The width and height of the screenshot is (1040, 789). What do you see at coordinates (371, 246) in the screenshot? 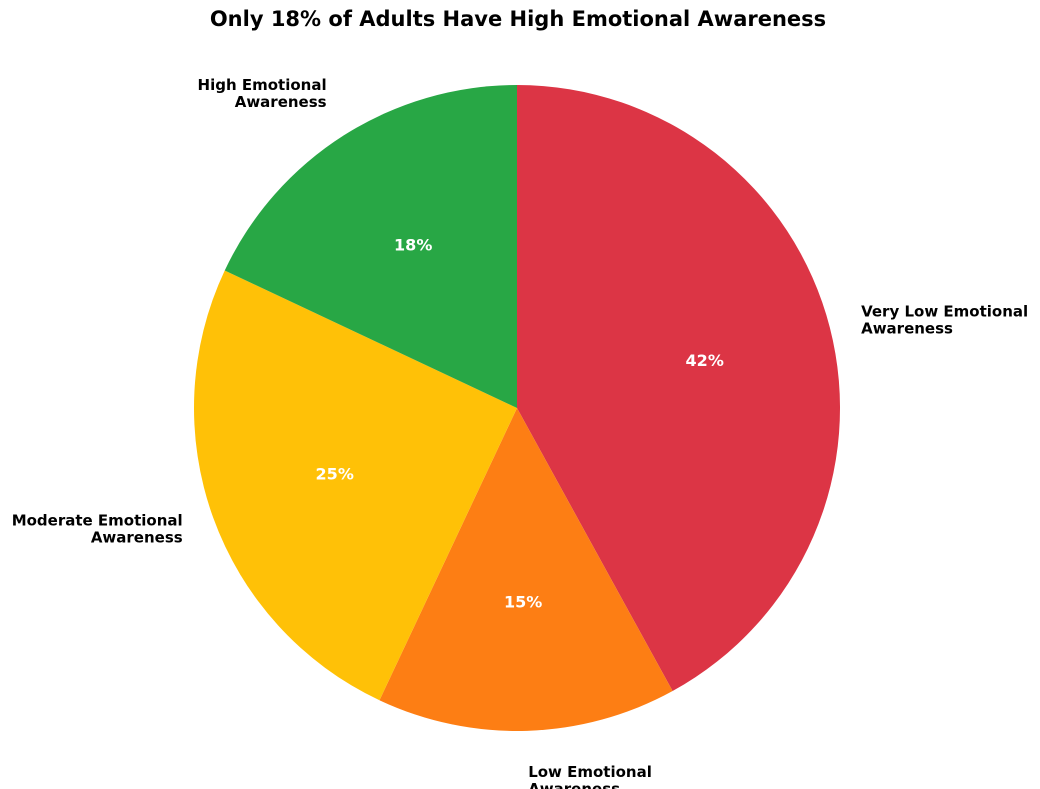
I see `pie-slice-high-emotional-awareness` at bounding box center [371, 246].